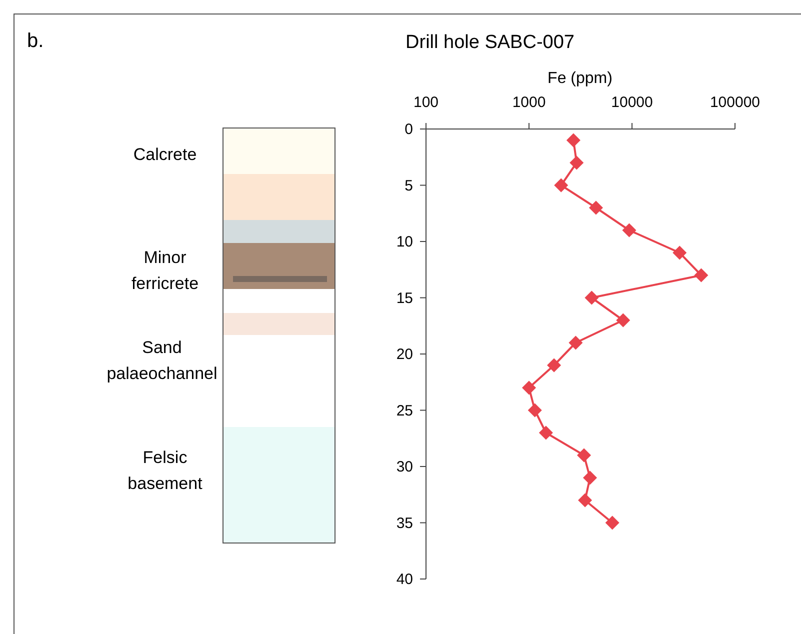 This screenshot has width=801, height=634. I want to click on text: Minor ferricrete, so click(165, 270).